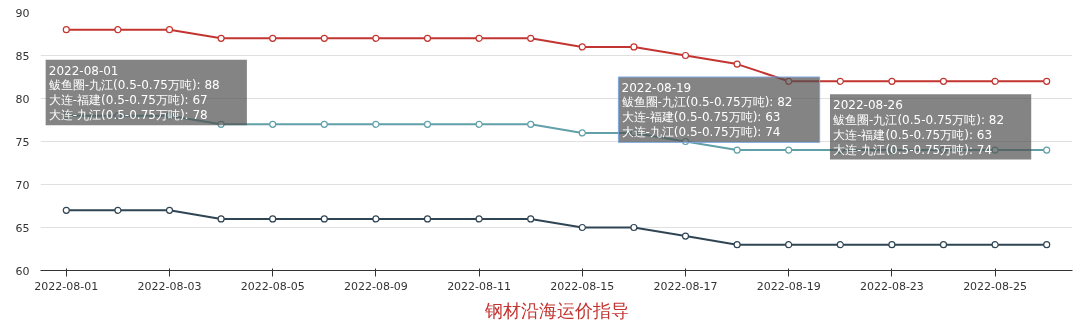 This screenshot has width=1080, height=325. What do you see at coordinates (582, 286) in the screenshot?
I see `x-tick-label: 2022-08-15` at bounding box center [582, 286].